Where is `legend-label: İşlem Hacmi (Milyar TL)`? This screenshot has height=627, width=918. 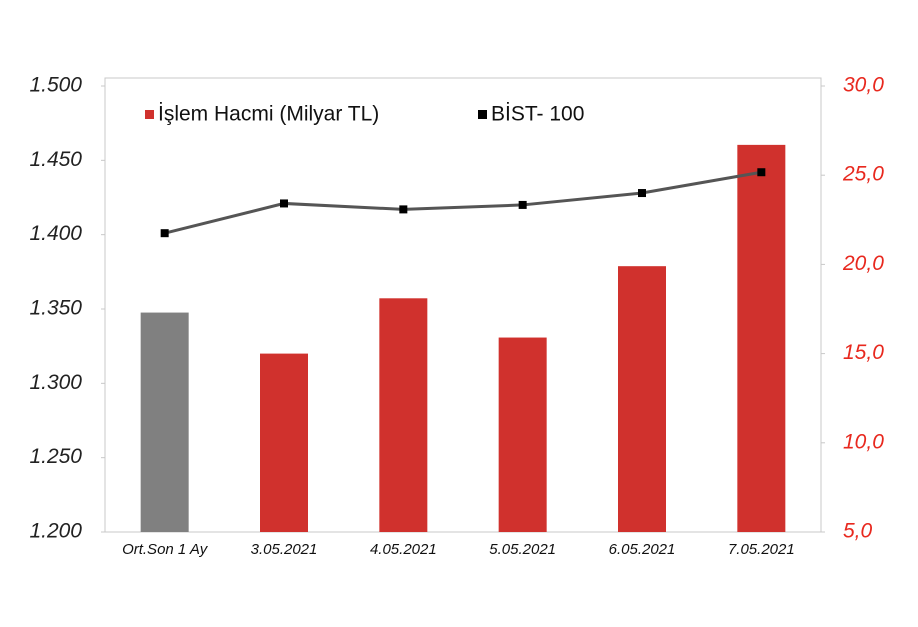 legend-label: İşlem Hacmi (Milyar TL) is located at coordinates (268, 114).